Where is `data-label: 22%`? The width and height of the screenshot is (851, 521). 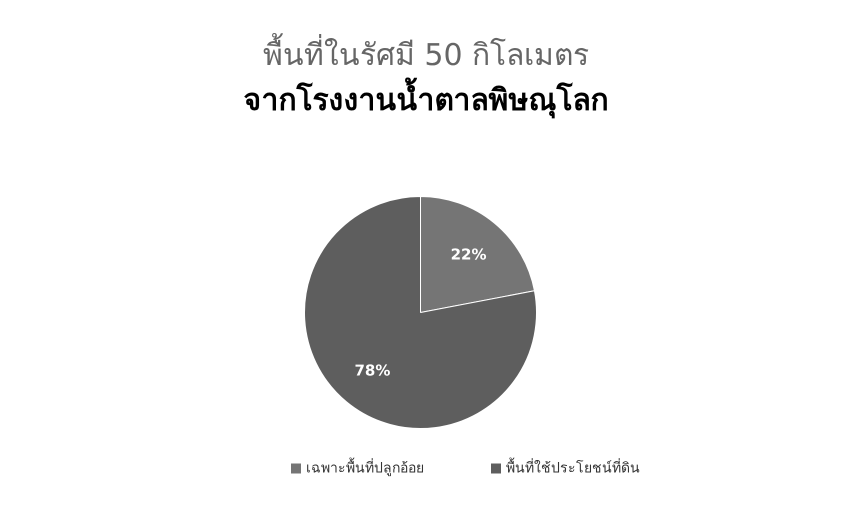 data-label: 22% is located at coordinates (468, 254).